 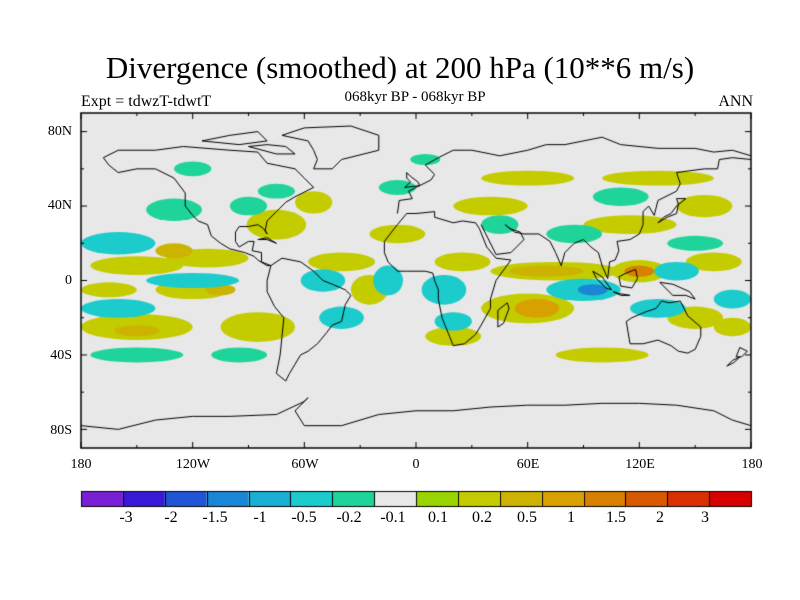 I want to click on plot-subtitle: 068kyr BP - 068kyr BP, so click(x=415, y=97).